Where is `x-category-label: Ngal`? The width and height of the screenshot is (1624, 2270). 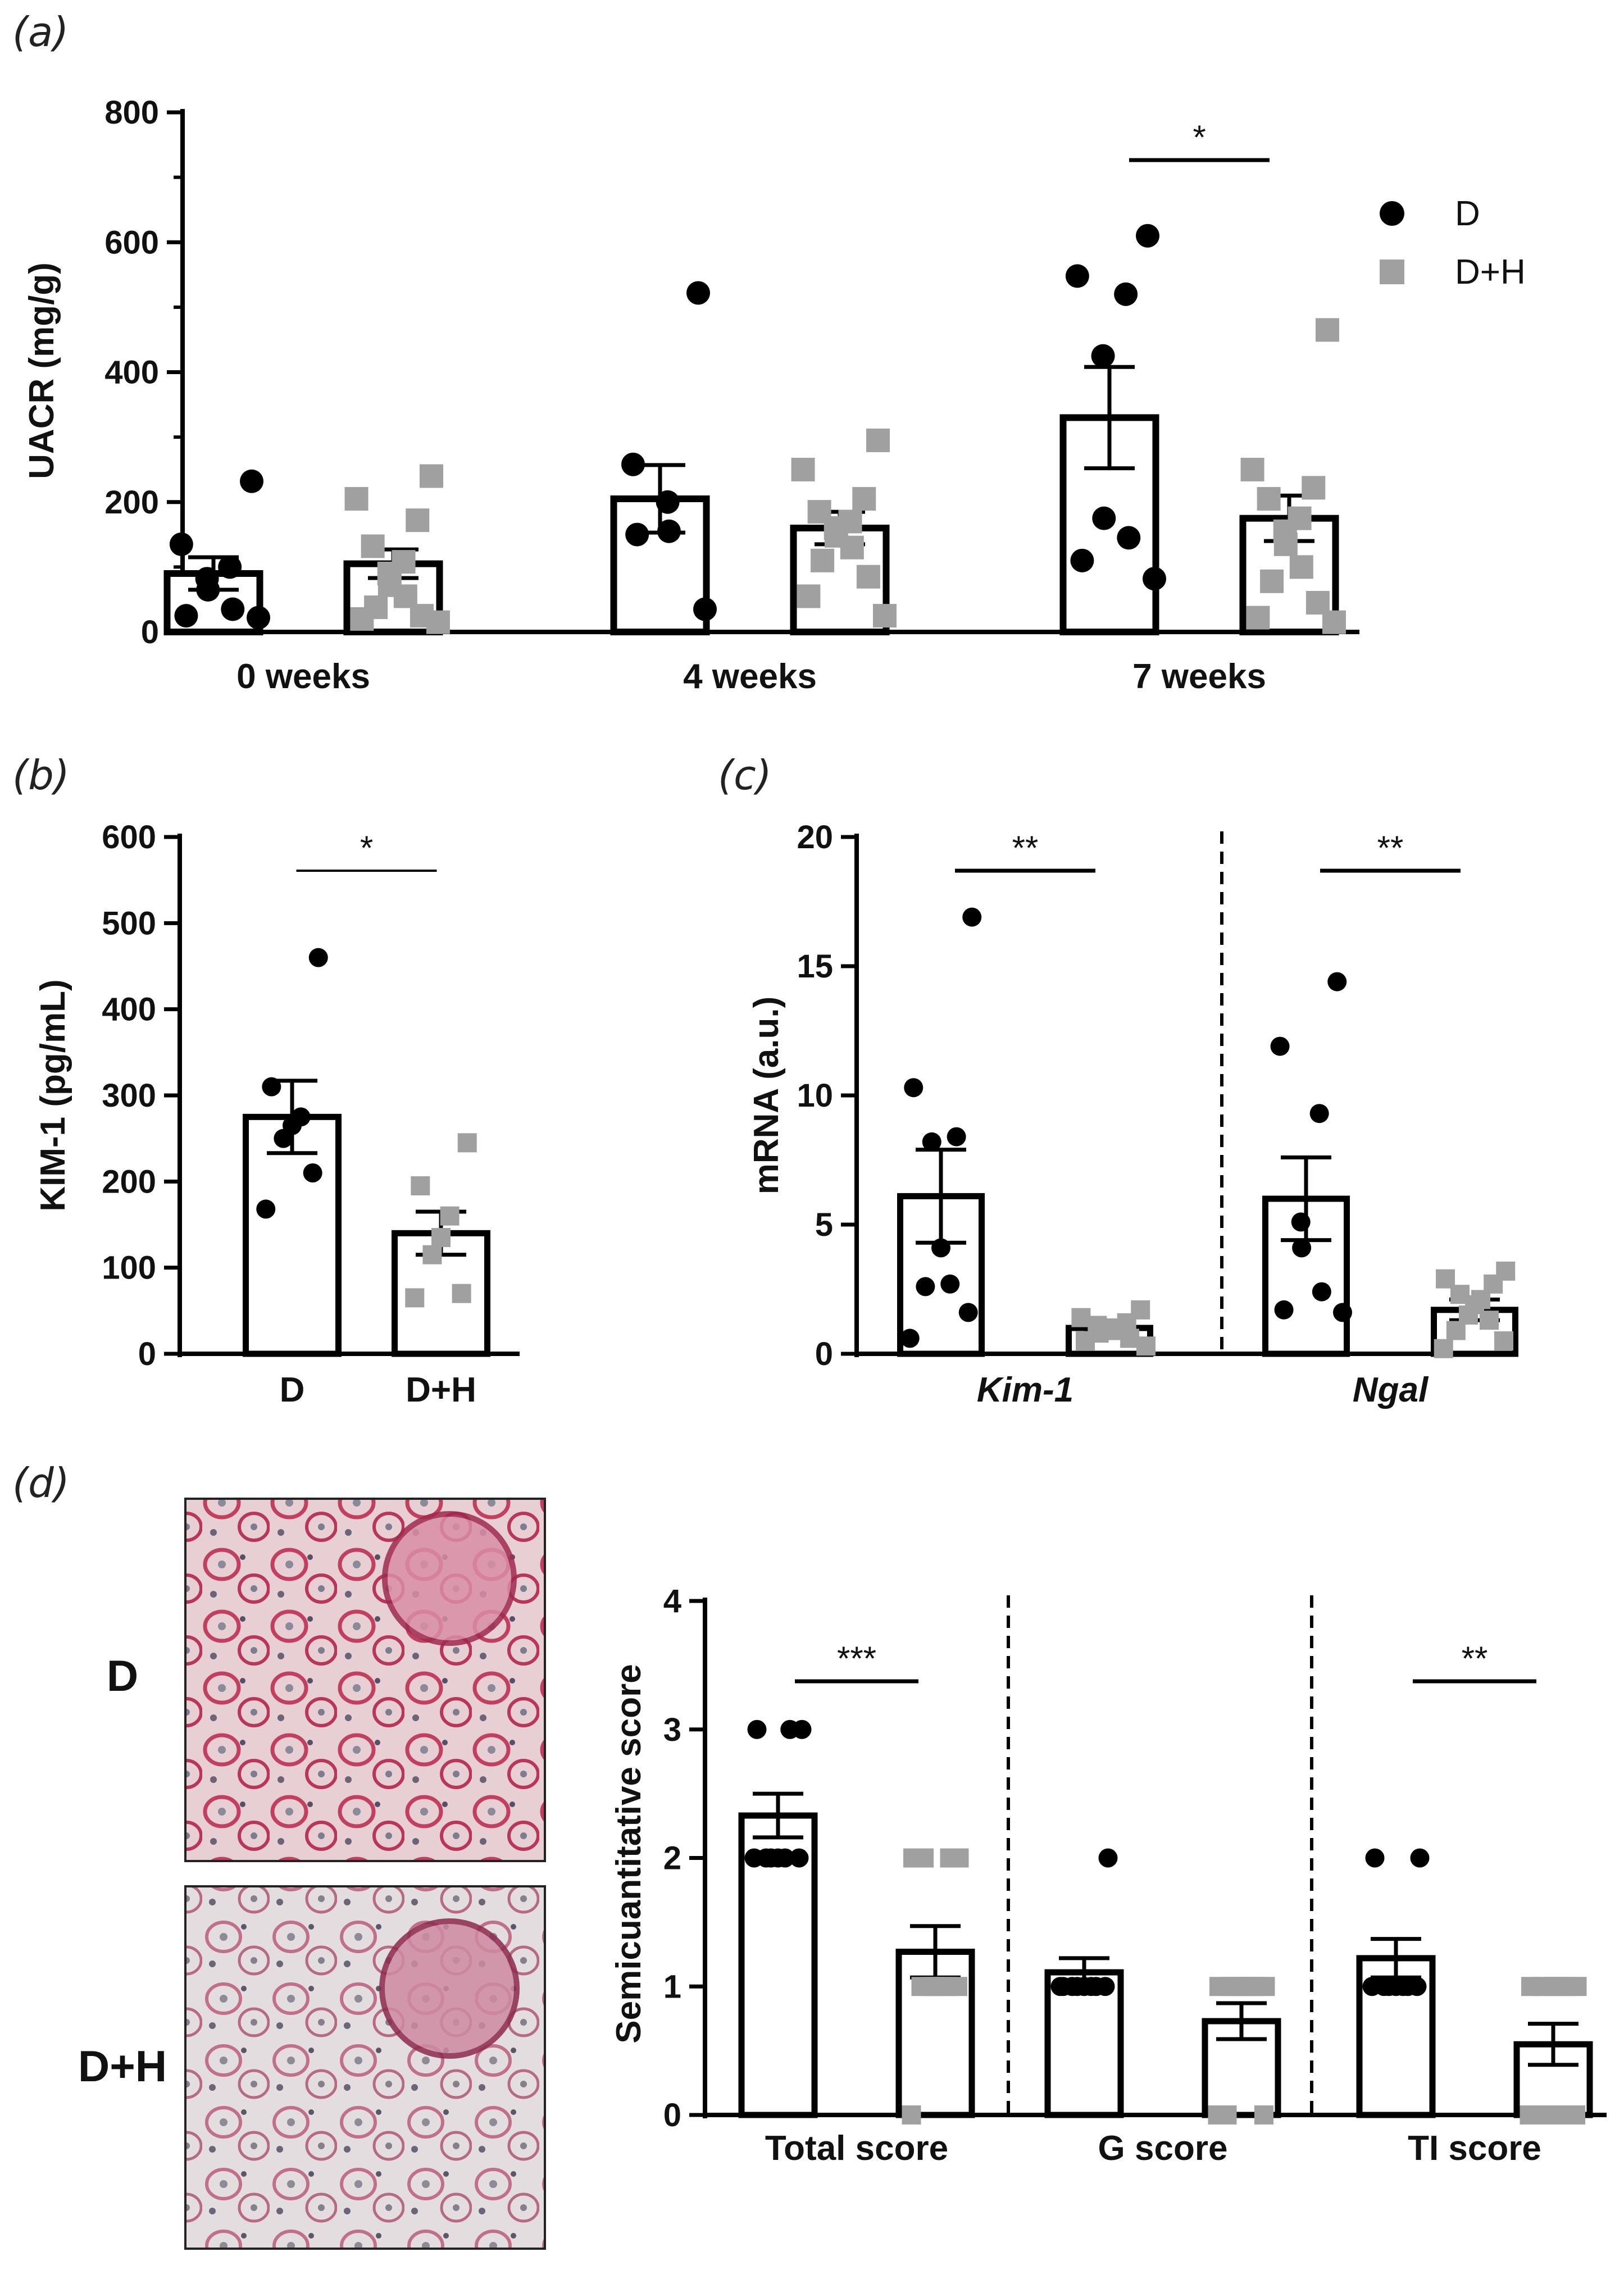 x-category-label: Ngal is located at coordinates (1391, 1390).